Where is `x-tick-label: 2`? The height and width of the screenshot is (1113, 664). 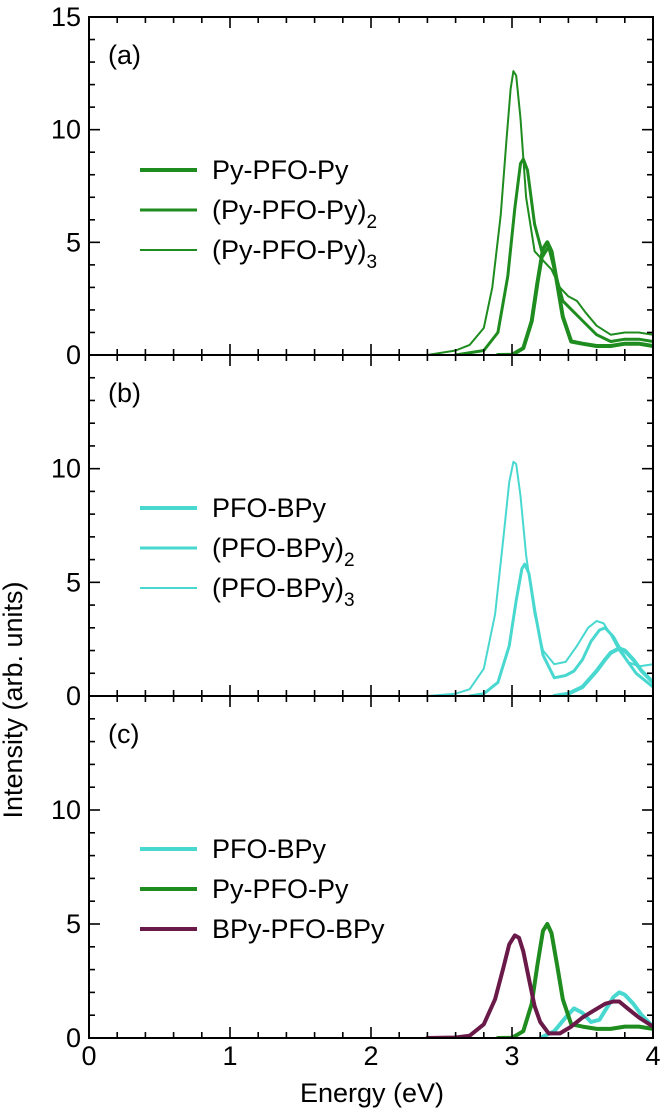
x-tick-label: 2 is located at coordinates (370, 1056).